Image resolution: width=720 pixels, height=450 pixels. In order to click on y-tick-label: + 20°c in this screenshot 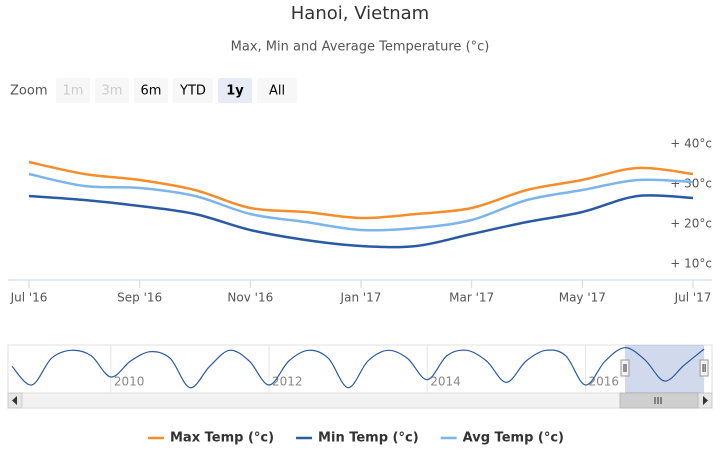, I will do `click(691, 224)`.